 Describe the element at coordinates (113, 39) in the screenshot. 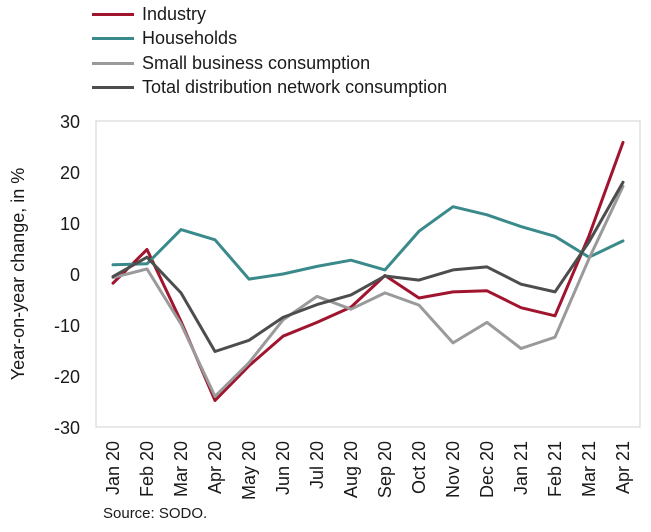

I see `legend-swatch-households` at that location.